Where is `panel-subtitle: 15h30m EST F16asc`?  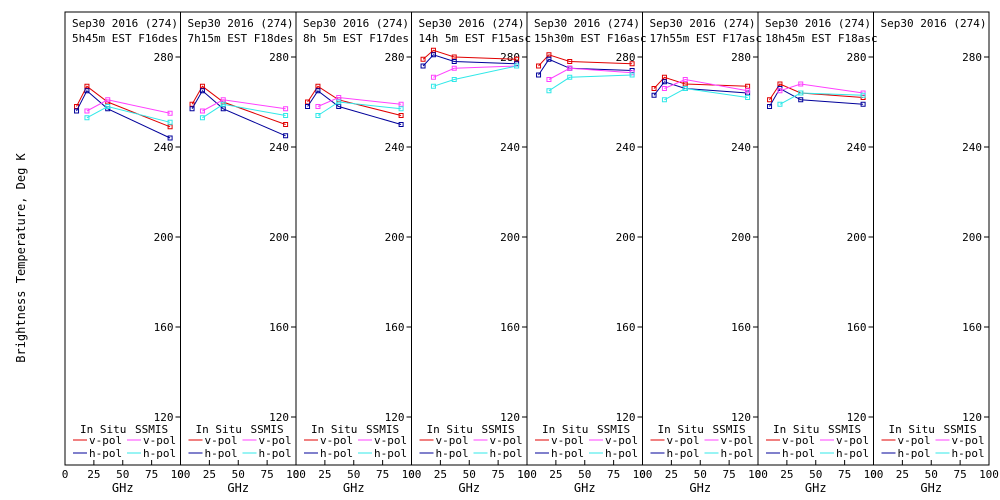 panel-subtitle: 15h30m EST F16asc is located at coordinates (590, 38).